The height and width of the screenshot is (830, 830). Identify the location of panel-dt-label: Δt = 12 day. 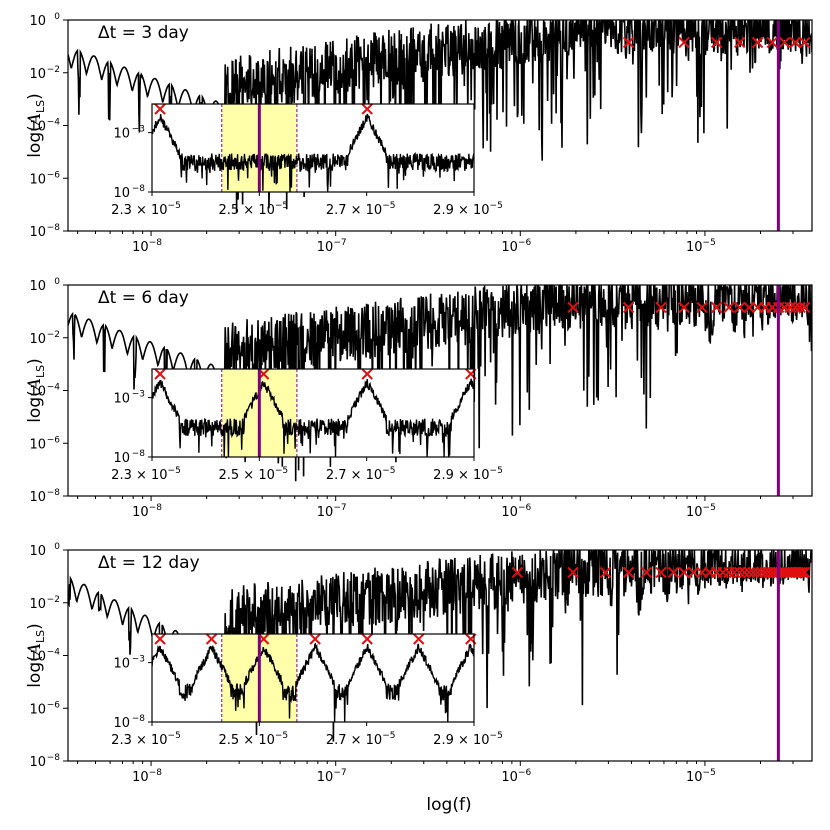
(149, 563).